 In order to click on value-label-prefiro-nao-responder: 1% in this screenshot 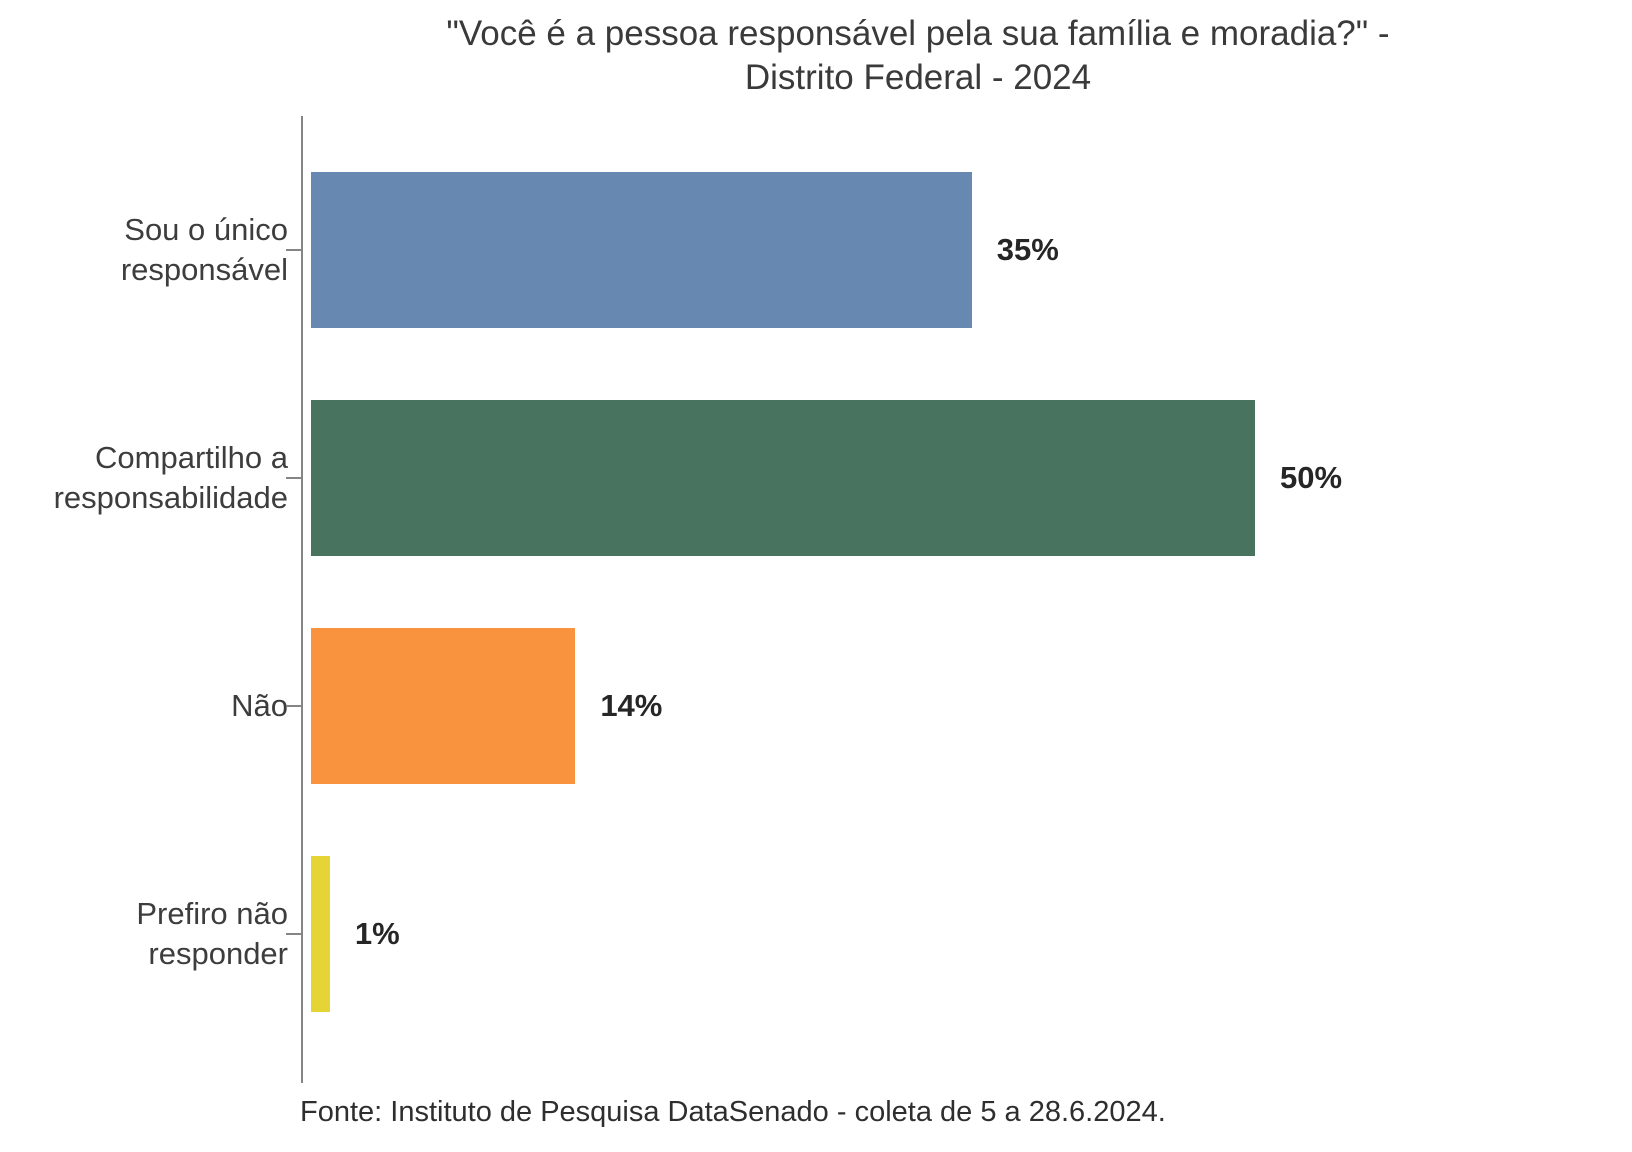, I will do `click(377, 933)`.